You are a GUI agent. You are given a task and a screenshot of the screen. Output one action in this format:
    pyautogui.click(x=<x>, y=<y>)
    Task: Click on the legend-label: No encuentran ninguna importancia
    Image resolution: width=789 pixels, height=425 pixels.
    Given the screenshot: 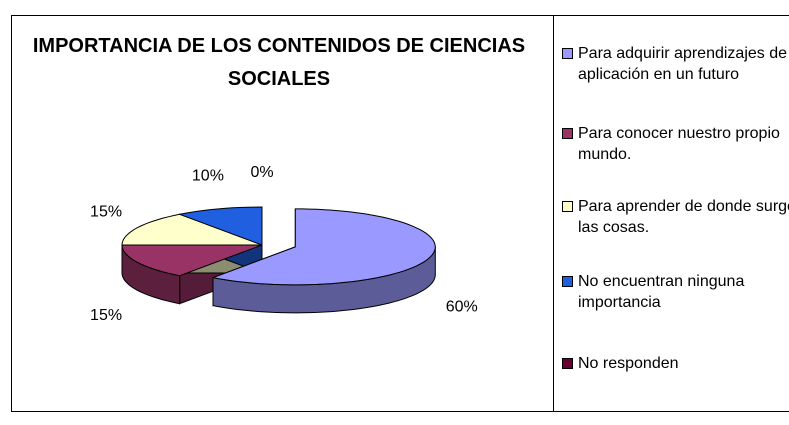 What is the action you would take?
    pyautogui.click(x=661, y=292)
    